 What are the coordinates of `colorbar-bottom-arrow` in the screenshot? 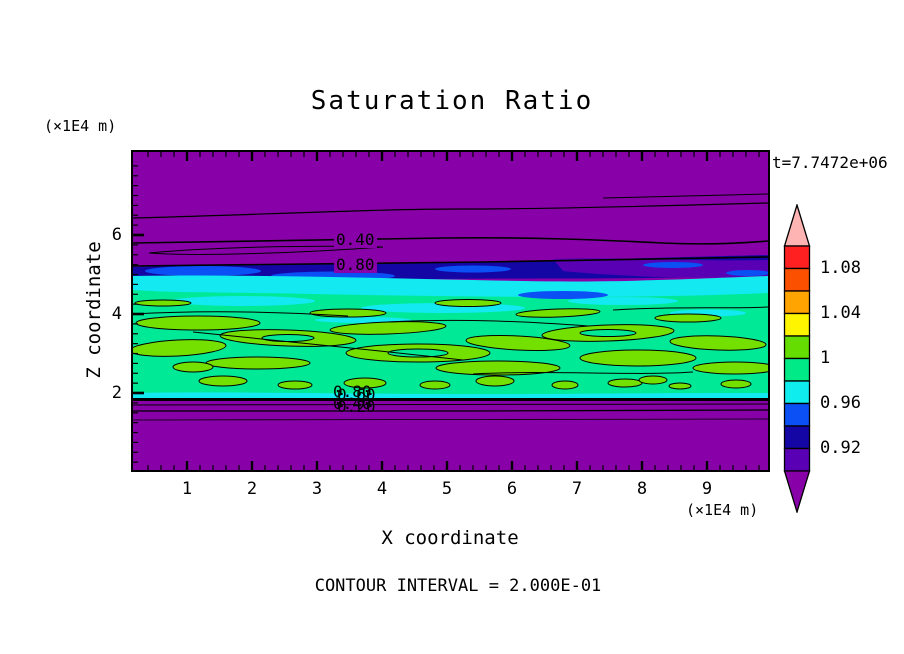 It's located at (797, 491).